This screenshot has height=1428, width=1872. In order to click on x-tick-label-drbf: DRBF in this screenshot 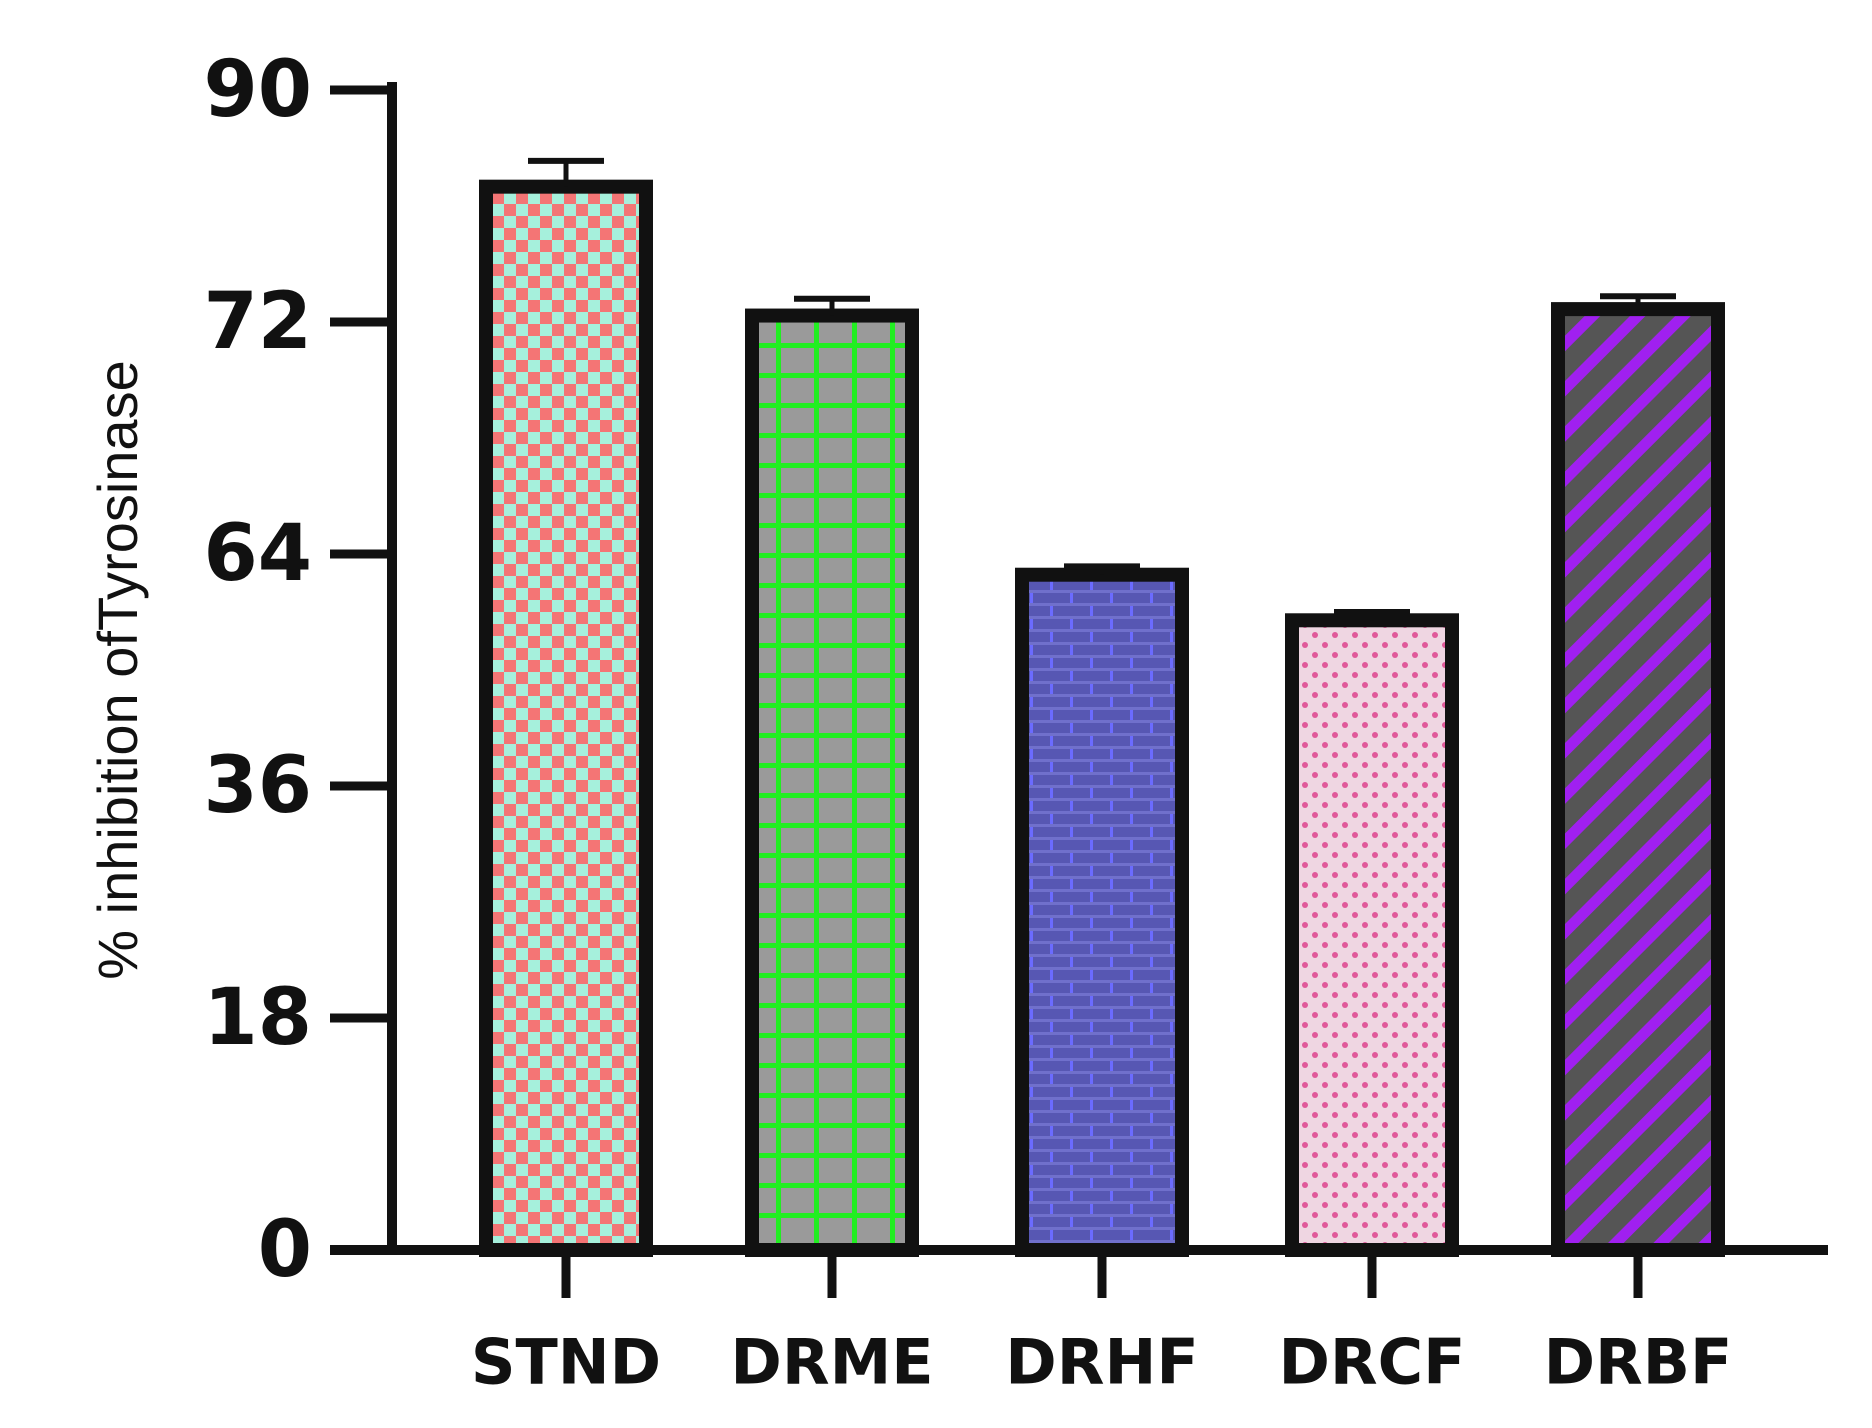, I will do `click(1638, 1362)`.